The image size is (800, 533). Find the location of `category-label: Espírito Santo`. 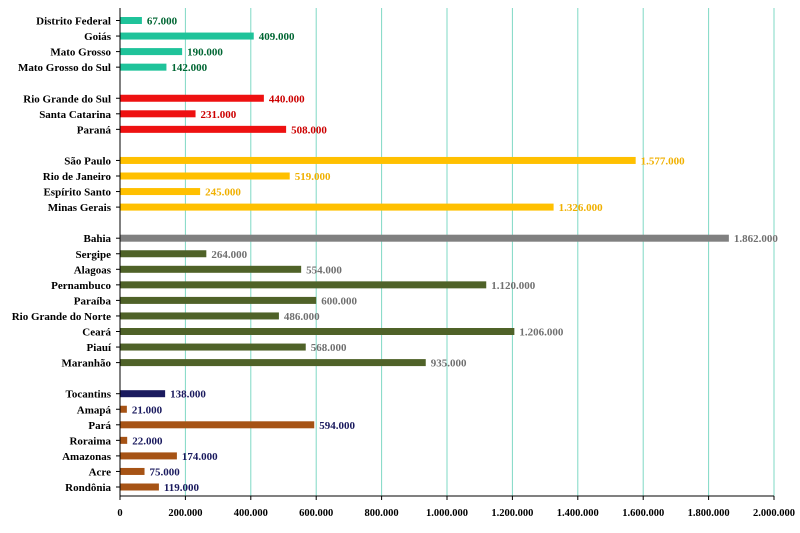

category-label: Espírito Santo is located at coordinates (77, 193).